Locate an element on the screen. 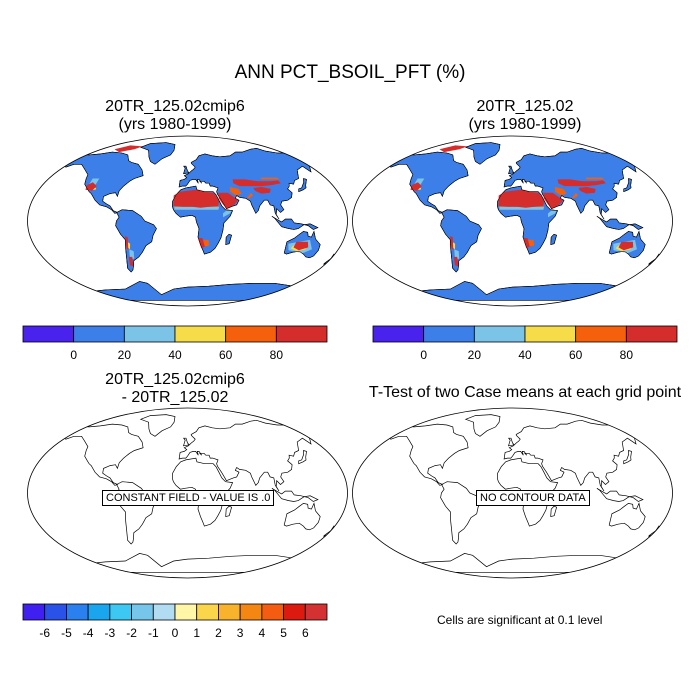 The width and height of the screenshot is (700, 700). colorbar-tick-label: 80 is located at coordinates (276, 355).